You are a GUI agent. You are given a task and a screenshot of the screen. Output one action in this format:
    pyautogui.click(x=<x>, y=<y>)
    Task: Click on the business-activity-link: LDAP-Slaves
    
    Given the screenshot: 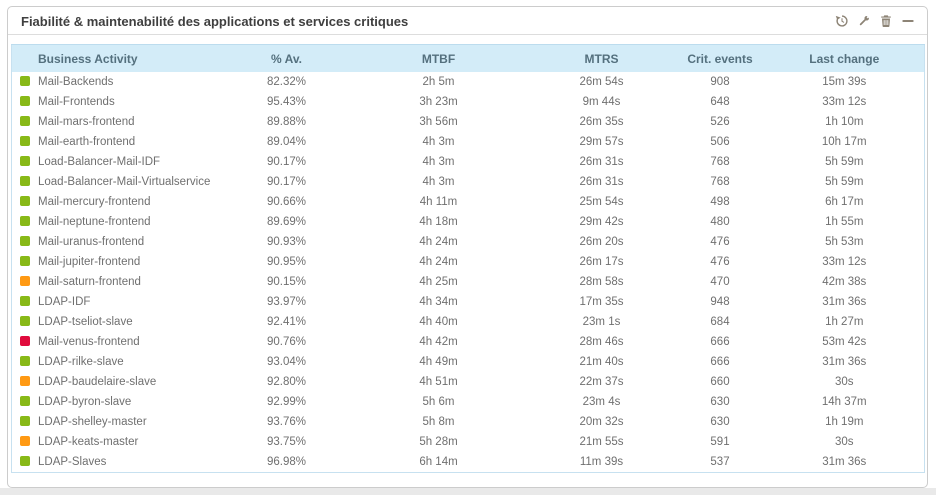 What is the action you would take?
    pyautogui.click(x=72, y=462)
    